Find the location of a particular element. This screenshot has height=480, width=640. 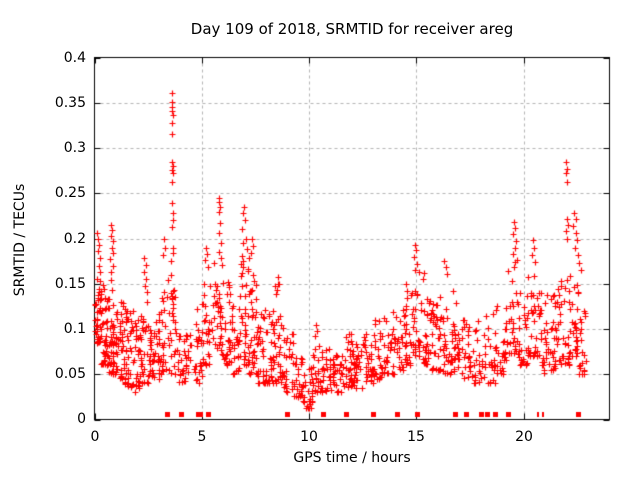

y-tick-label: 0 is located at coordinates (81, 419).